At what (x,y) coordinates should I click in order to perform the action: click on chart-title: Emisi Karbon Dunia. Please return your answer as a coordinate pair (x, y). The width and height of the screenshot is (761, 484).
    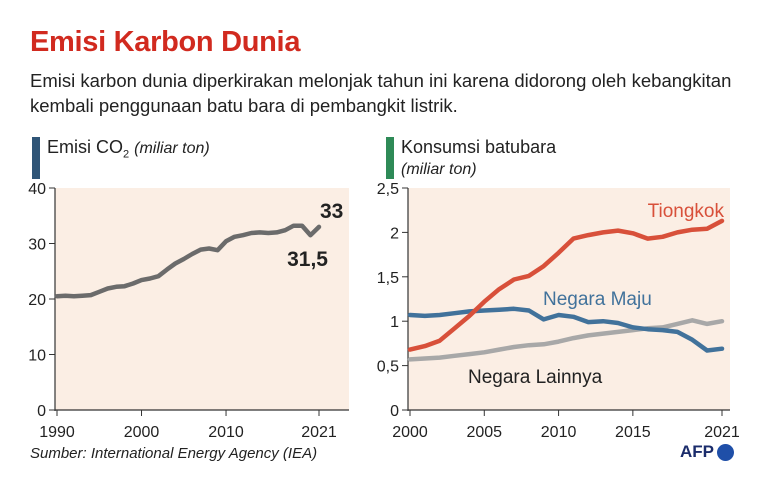
    Looking at the image, I should click on (165, 42).